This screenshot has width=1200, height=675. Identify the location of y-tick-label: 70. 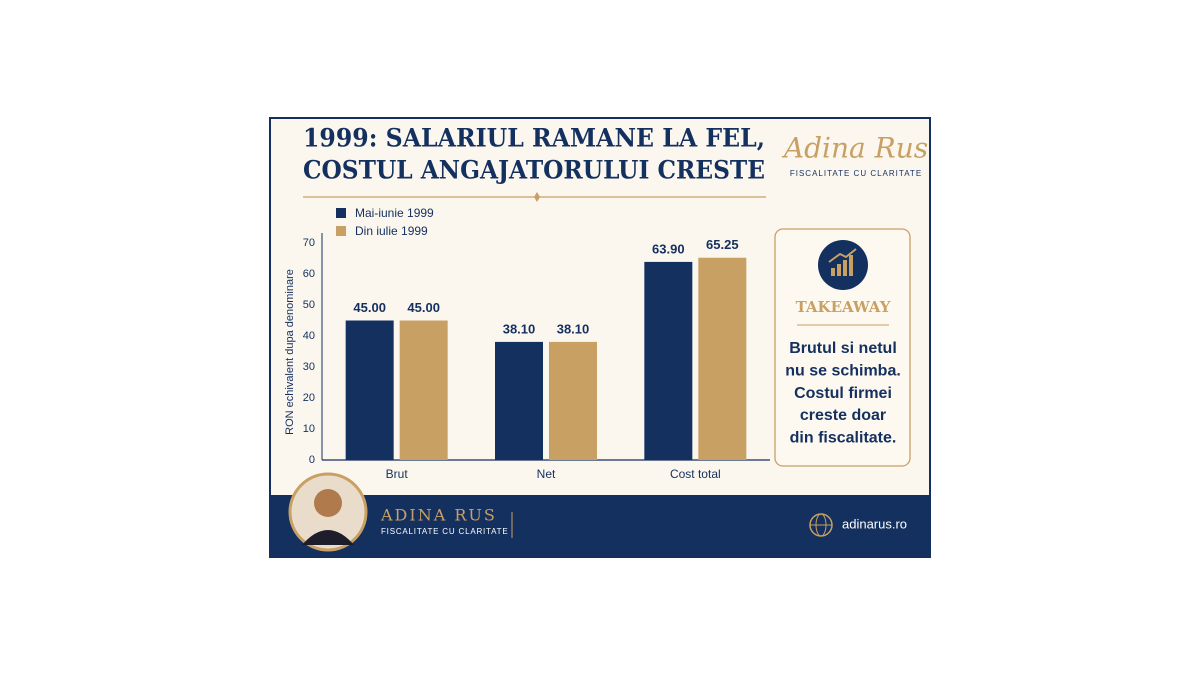
(309, 243).